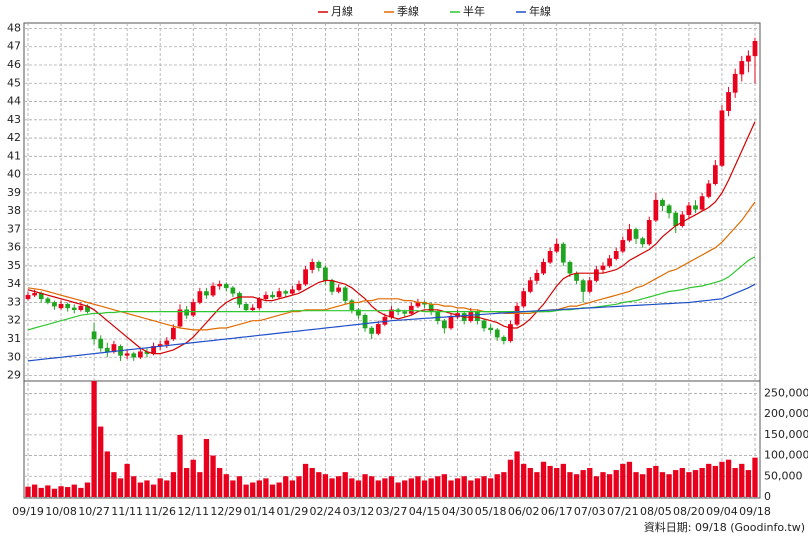 The image size is (808, 540). Describe the element at coordinates (28, 511) in the screenshot. I see `x-tick-label: 09/19` at that location.